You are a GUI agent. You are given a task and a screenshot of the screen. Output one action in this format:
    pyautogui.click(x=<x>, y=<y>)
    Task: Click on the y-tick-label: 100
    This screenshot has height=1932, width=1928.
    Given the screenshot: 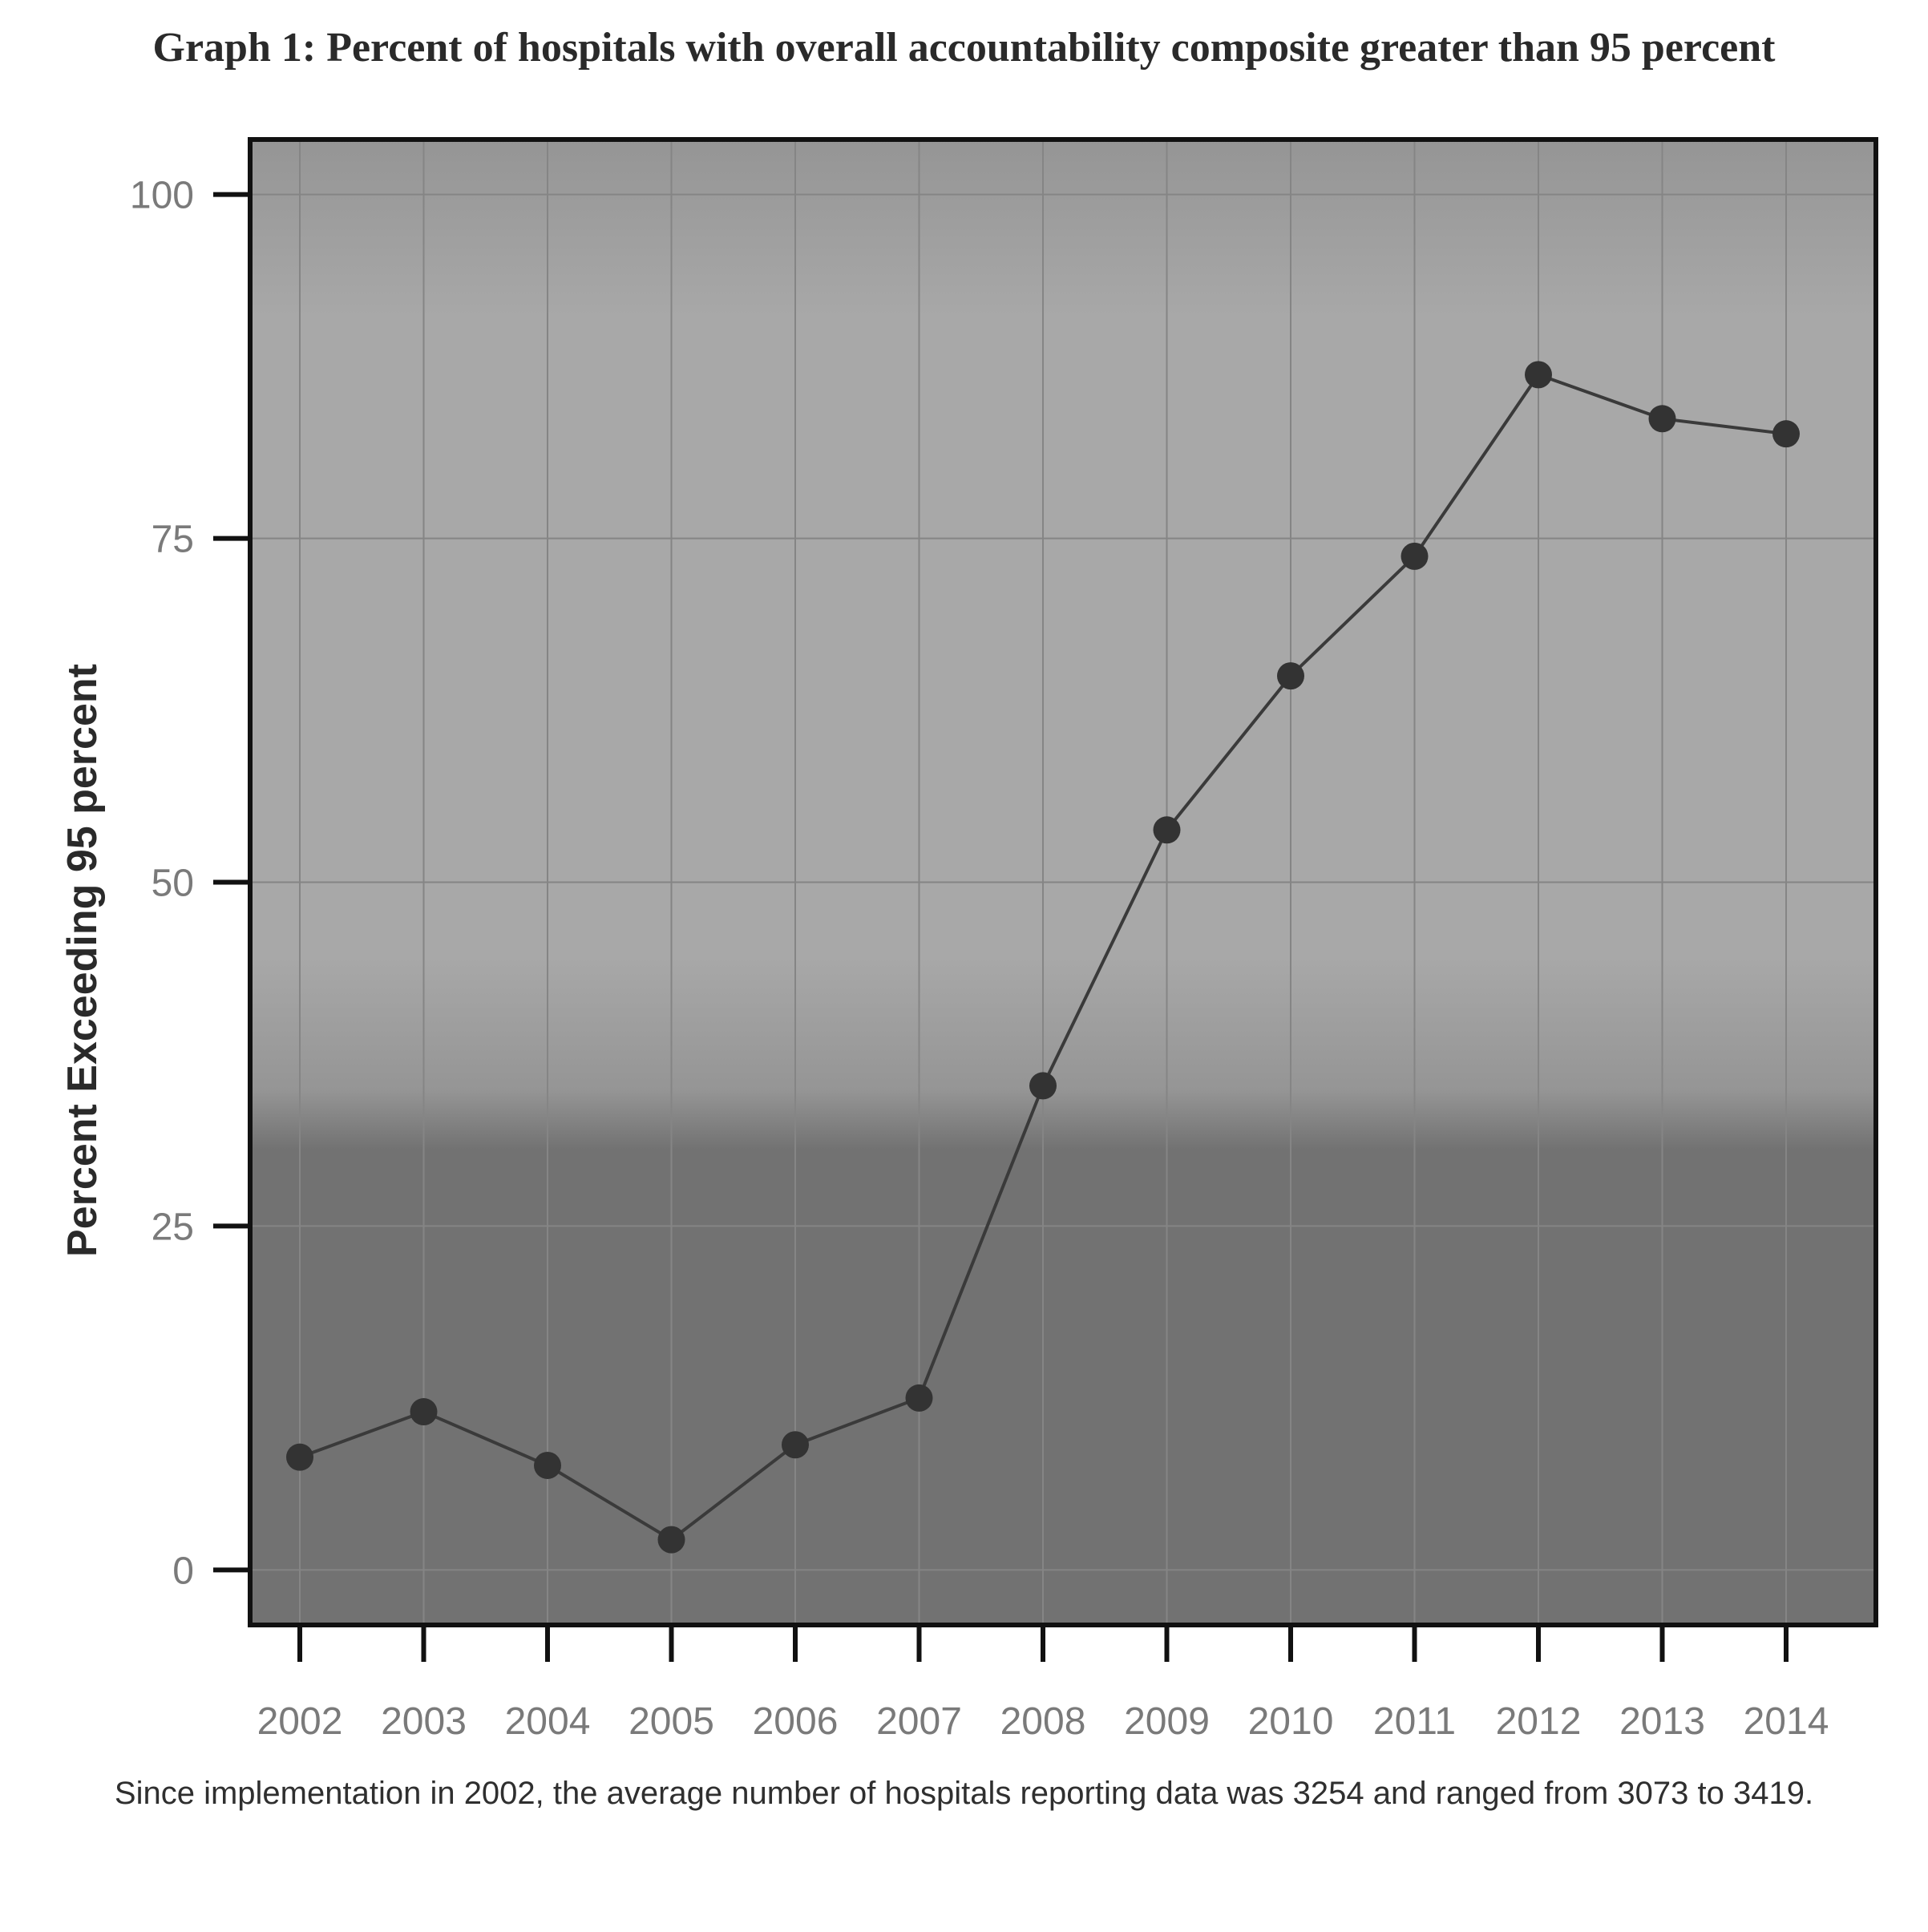 What is the action you would take?
    pyautogui.click(x=162, y=196)
    